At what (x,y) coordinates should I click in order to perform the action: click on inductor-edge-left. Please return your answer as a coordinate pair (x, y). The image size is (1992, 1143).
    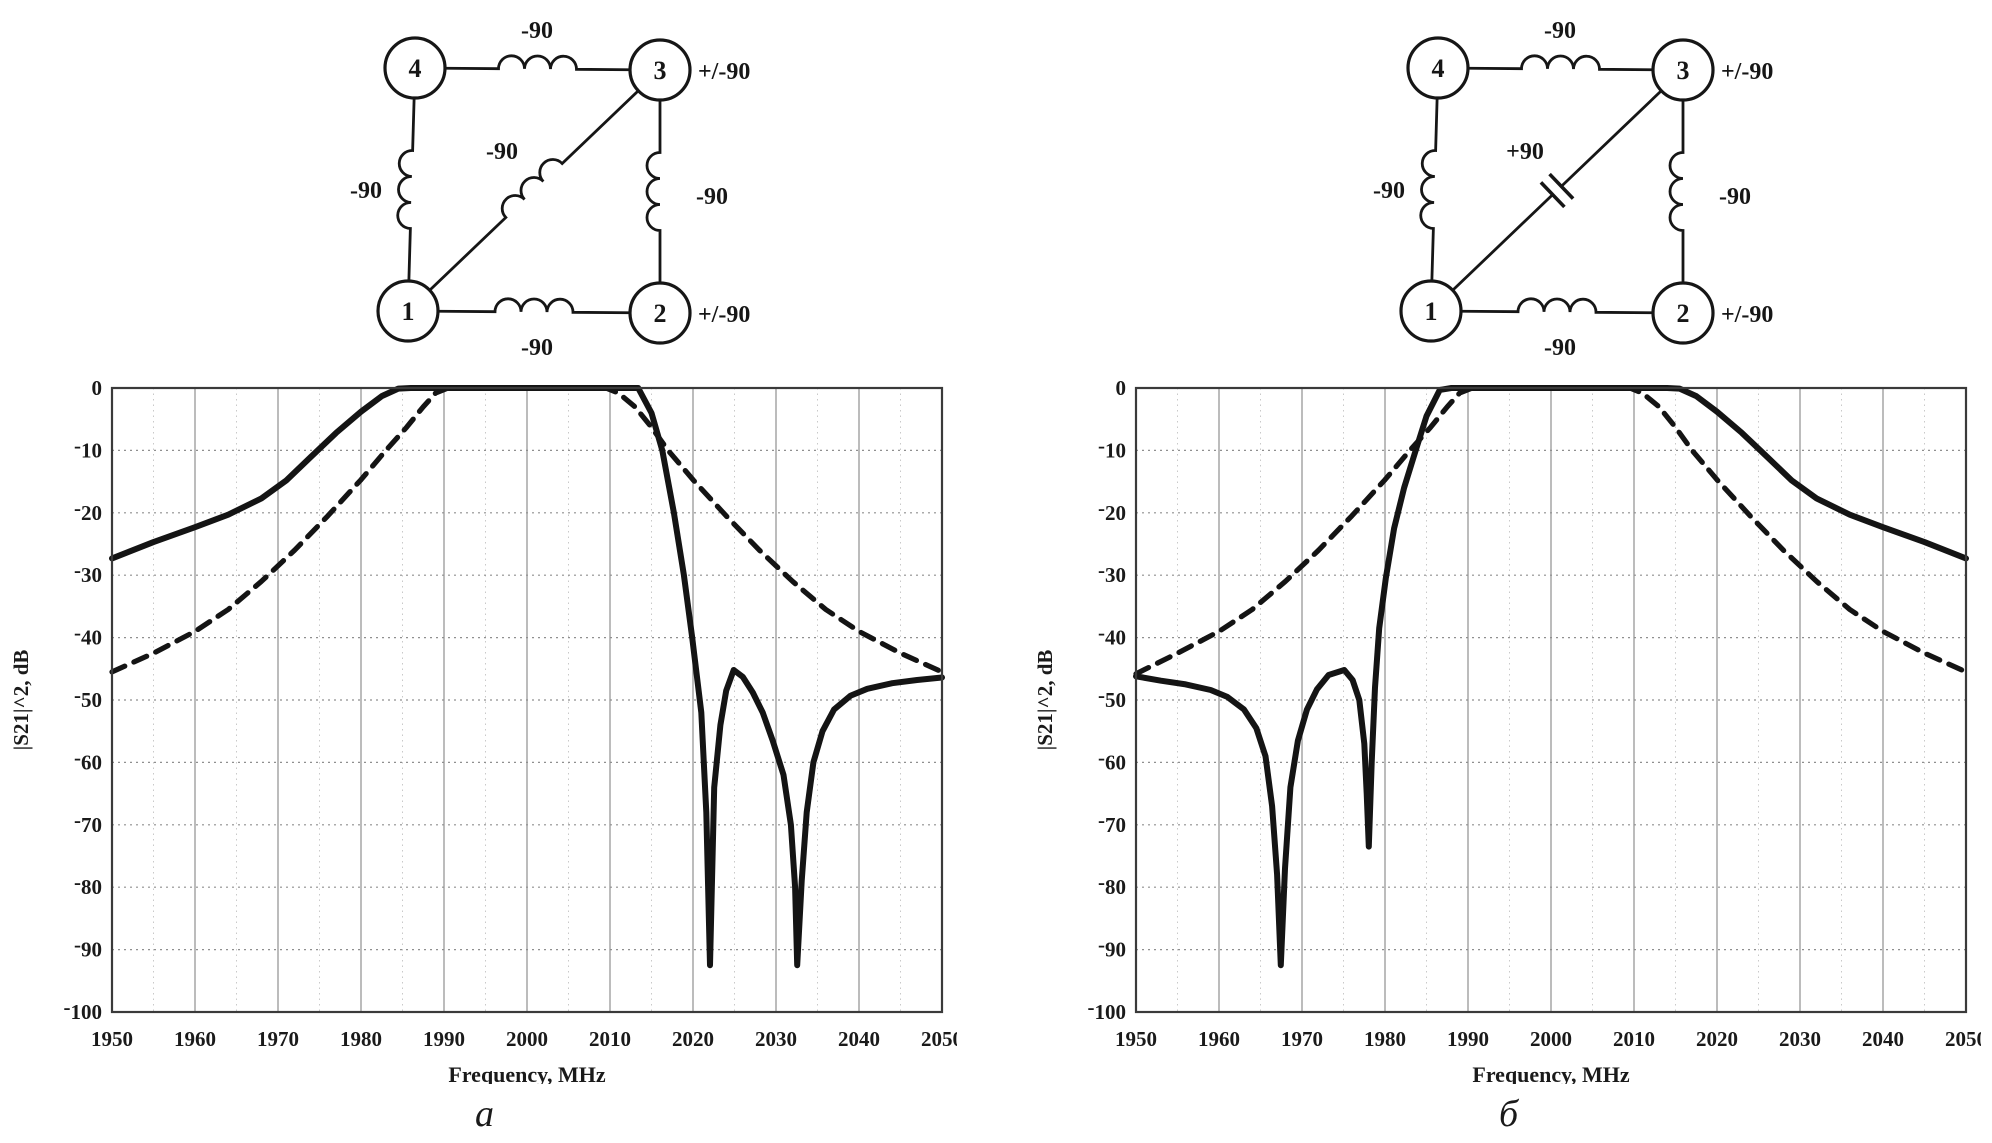
    Looking at the image, I should click on (406, 189).